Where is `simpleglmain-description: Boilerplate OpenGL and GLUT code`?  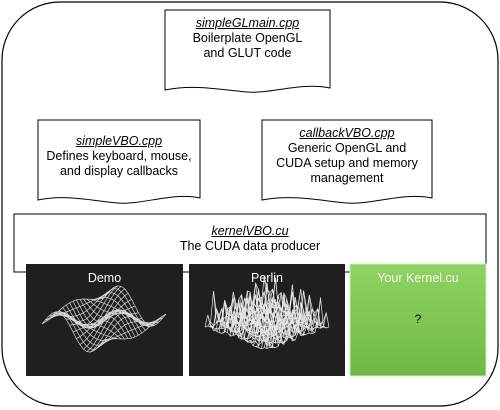 simpleglmain-description: Boilerplate OpenGL and GLUT code is located at coordinates (247, 45).